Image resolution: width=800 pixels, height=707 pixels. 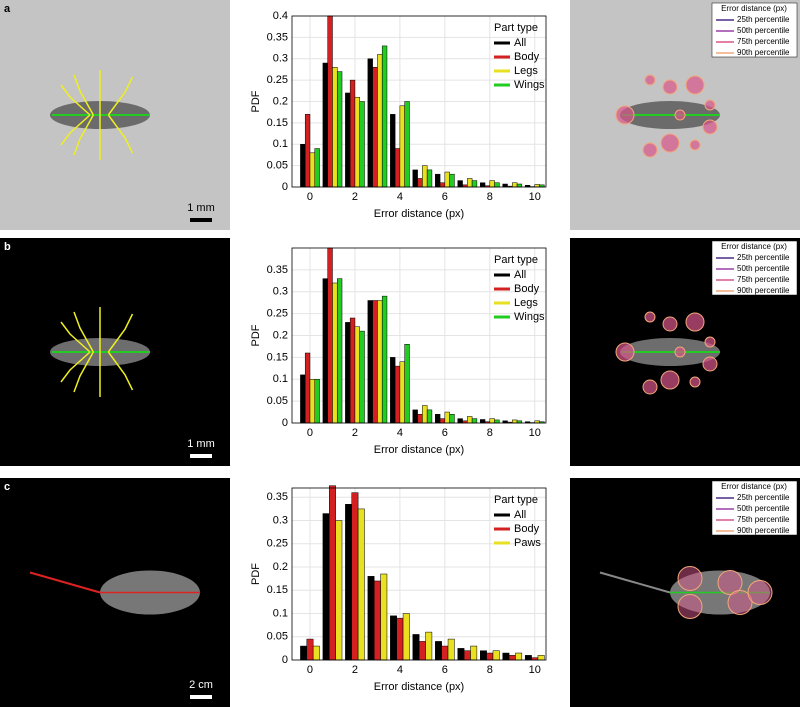 I want to click on y-tick-label: 0.1, so click(x=280, y=613).